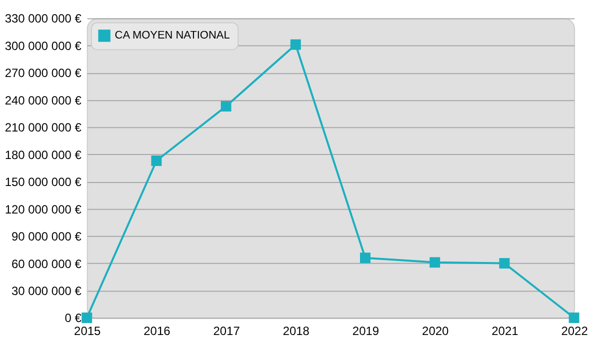 Image resolution: width=600 pixels, height=350 pixels. What do you see at coordinates (43, 73) in the screenshot?
I see `y-tick-label: 270 000 000 €` at bounding box center [43, 73].